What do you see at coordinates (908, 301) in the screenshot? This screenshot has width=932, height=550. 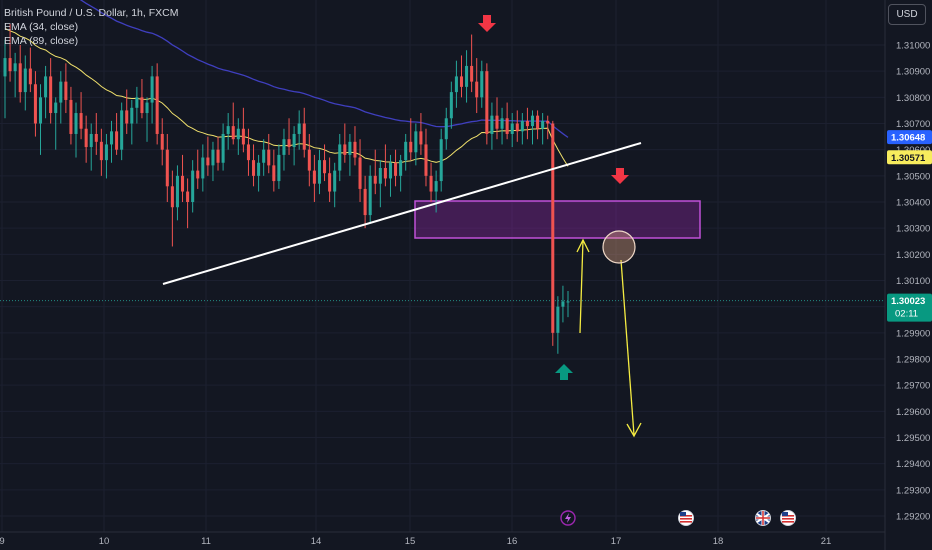 I see `last-price-tag: 1.30023` at bounding box center [908, 301].